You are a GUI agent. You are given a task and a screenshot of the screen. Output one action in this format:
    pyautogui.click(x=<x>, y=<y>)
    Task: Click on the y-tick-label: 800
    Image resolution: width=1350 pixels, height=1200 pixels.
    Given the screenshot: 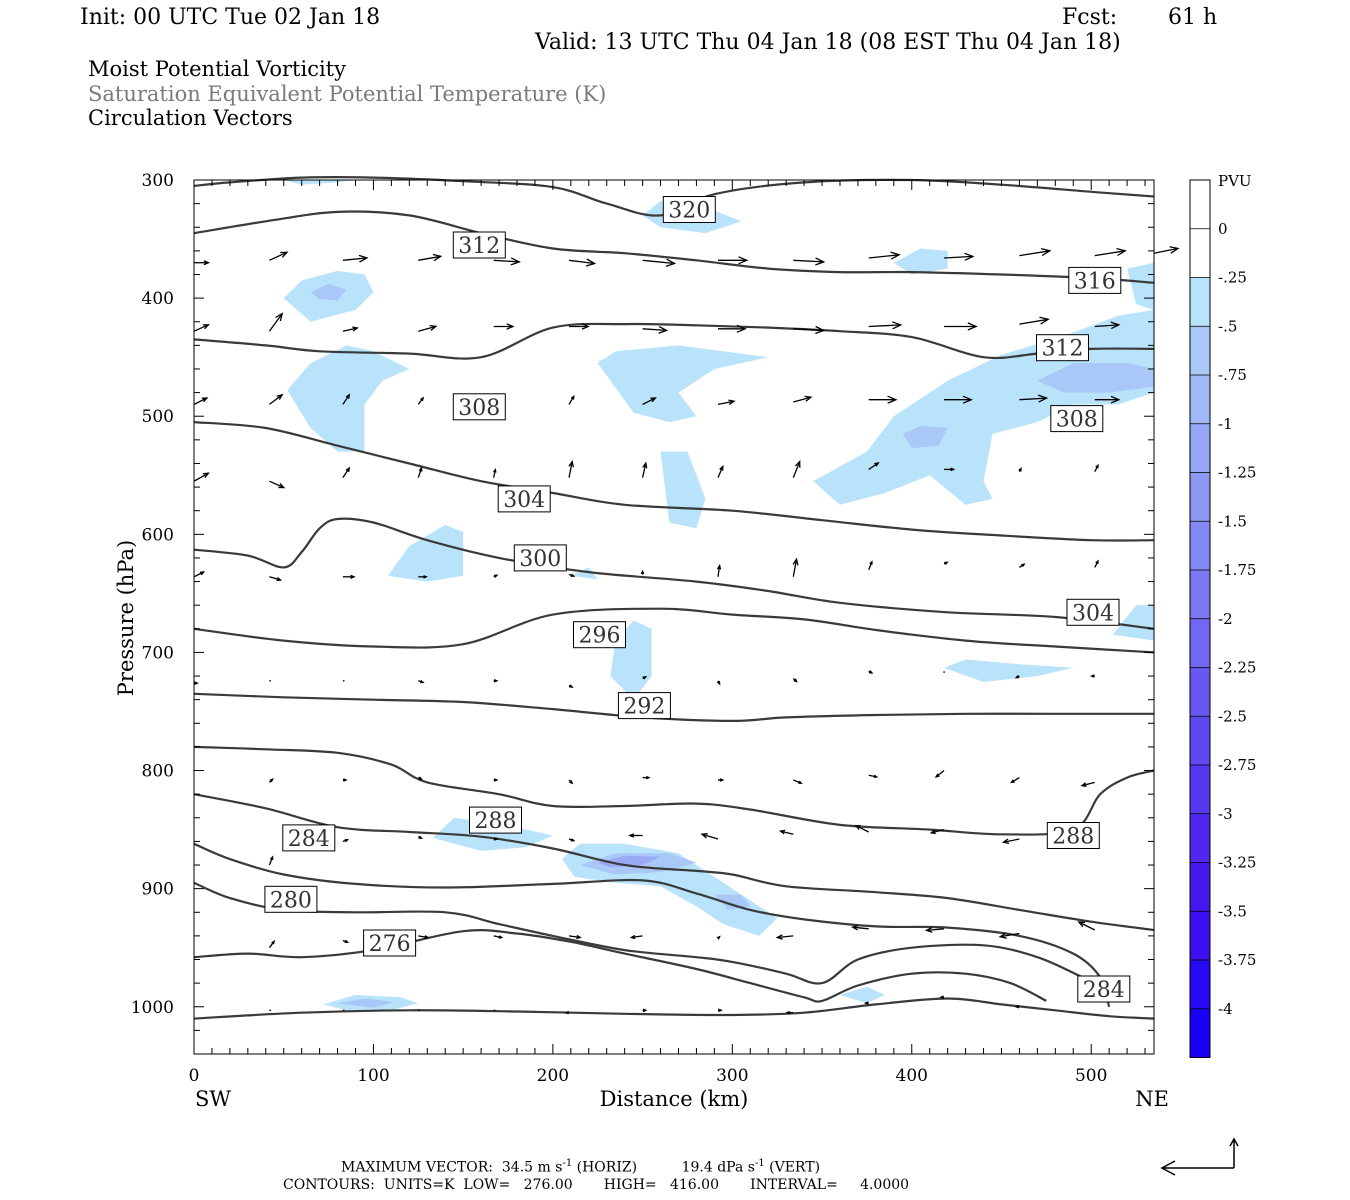 What is the action you would take?
    pyautogui.click(x=158, y=772)
    